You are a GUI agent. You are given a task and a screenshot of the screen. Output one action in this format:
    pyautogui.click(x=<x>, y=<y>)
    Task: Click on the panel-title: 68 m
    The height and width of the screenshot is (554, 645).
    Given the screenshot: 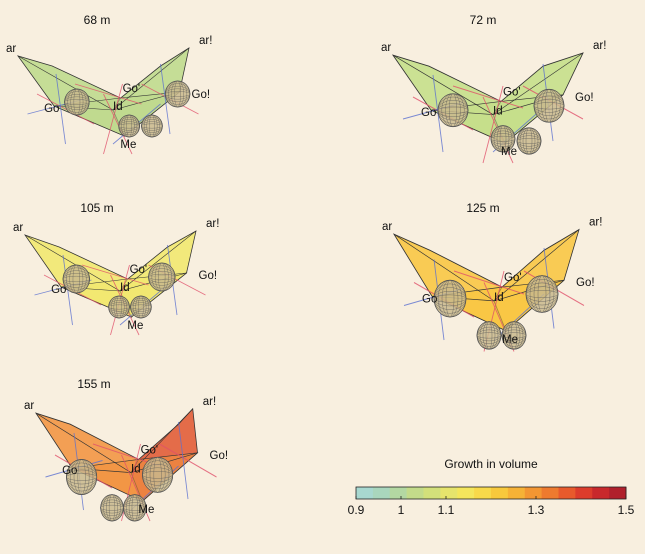 What is the action you would take?
    pyautogui.click(x=97, y=20)
    